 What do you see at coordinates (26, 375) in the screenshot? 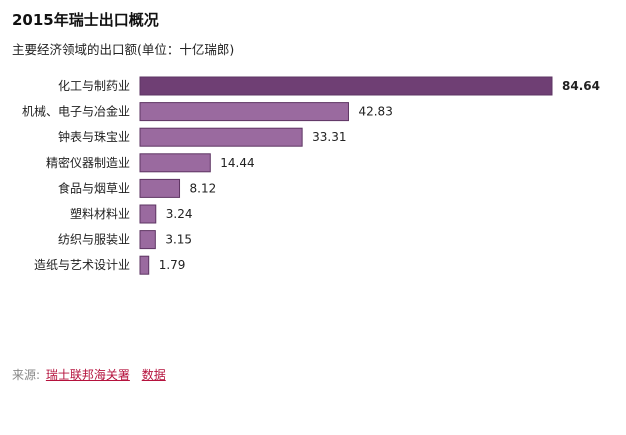
I see `source-label: 来源:` at bounding box center [26, 375].